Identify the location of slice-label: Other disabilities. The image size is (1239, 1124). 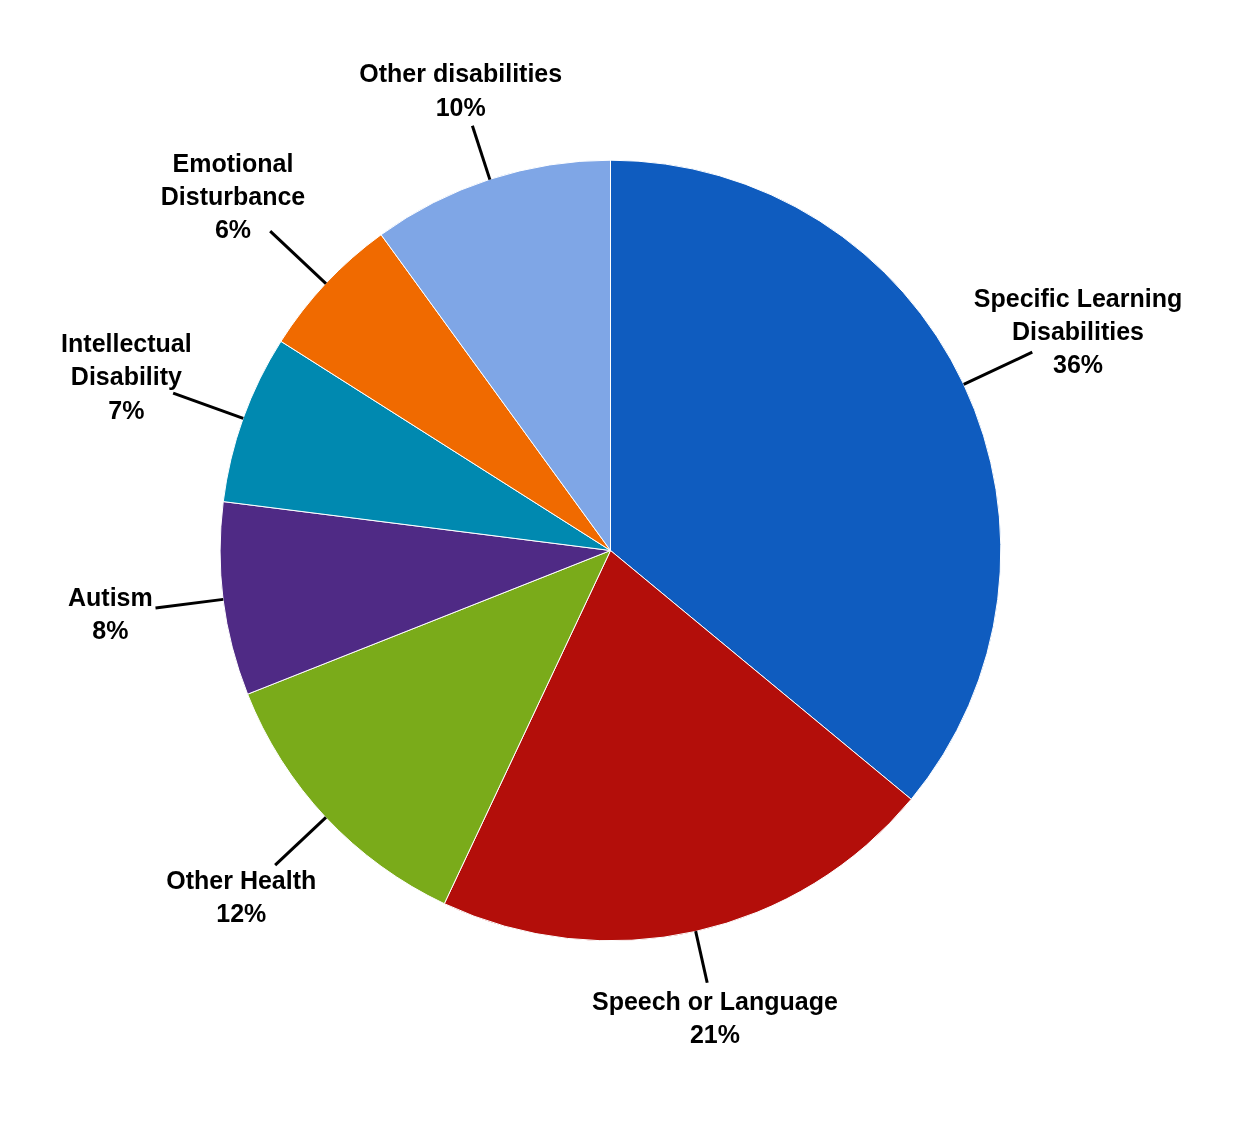
(461, 73).